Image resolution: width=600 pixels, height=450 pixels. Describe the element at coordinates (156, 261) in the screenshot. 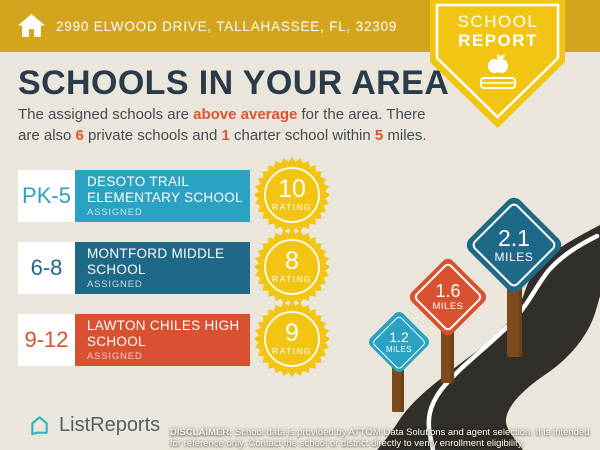

I see `school-name: MONTFORD MIDDLE SCHOOL` at that location.